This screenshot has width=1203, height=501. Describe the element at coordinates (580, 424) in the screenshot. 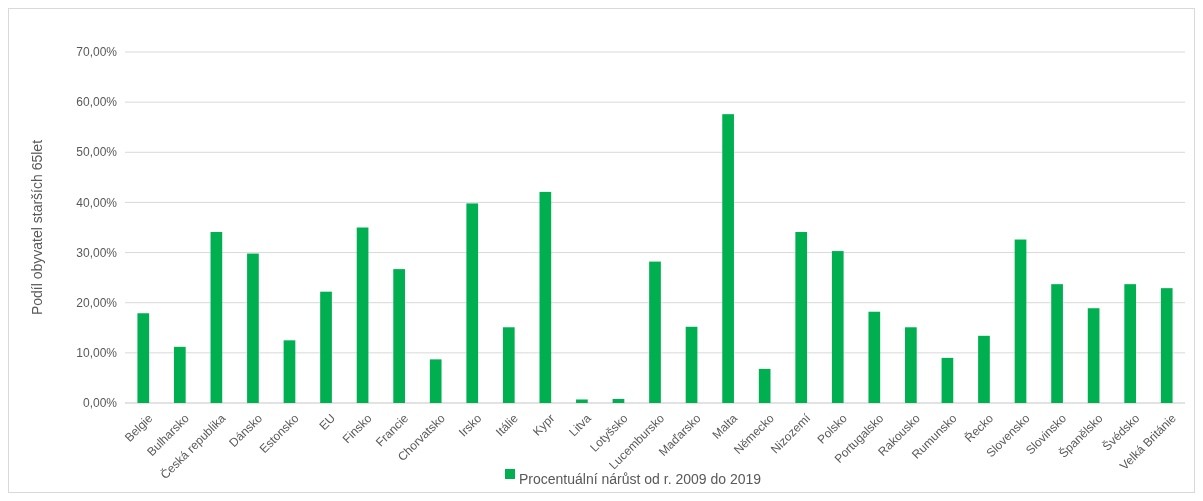

I see `x-tick-label: Litva` at that location.